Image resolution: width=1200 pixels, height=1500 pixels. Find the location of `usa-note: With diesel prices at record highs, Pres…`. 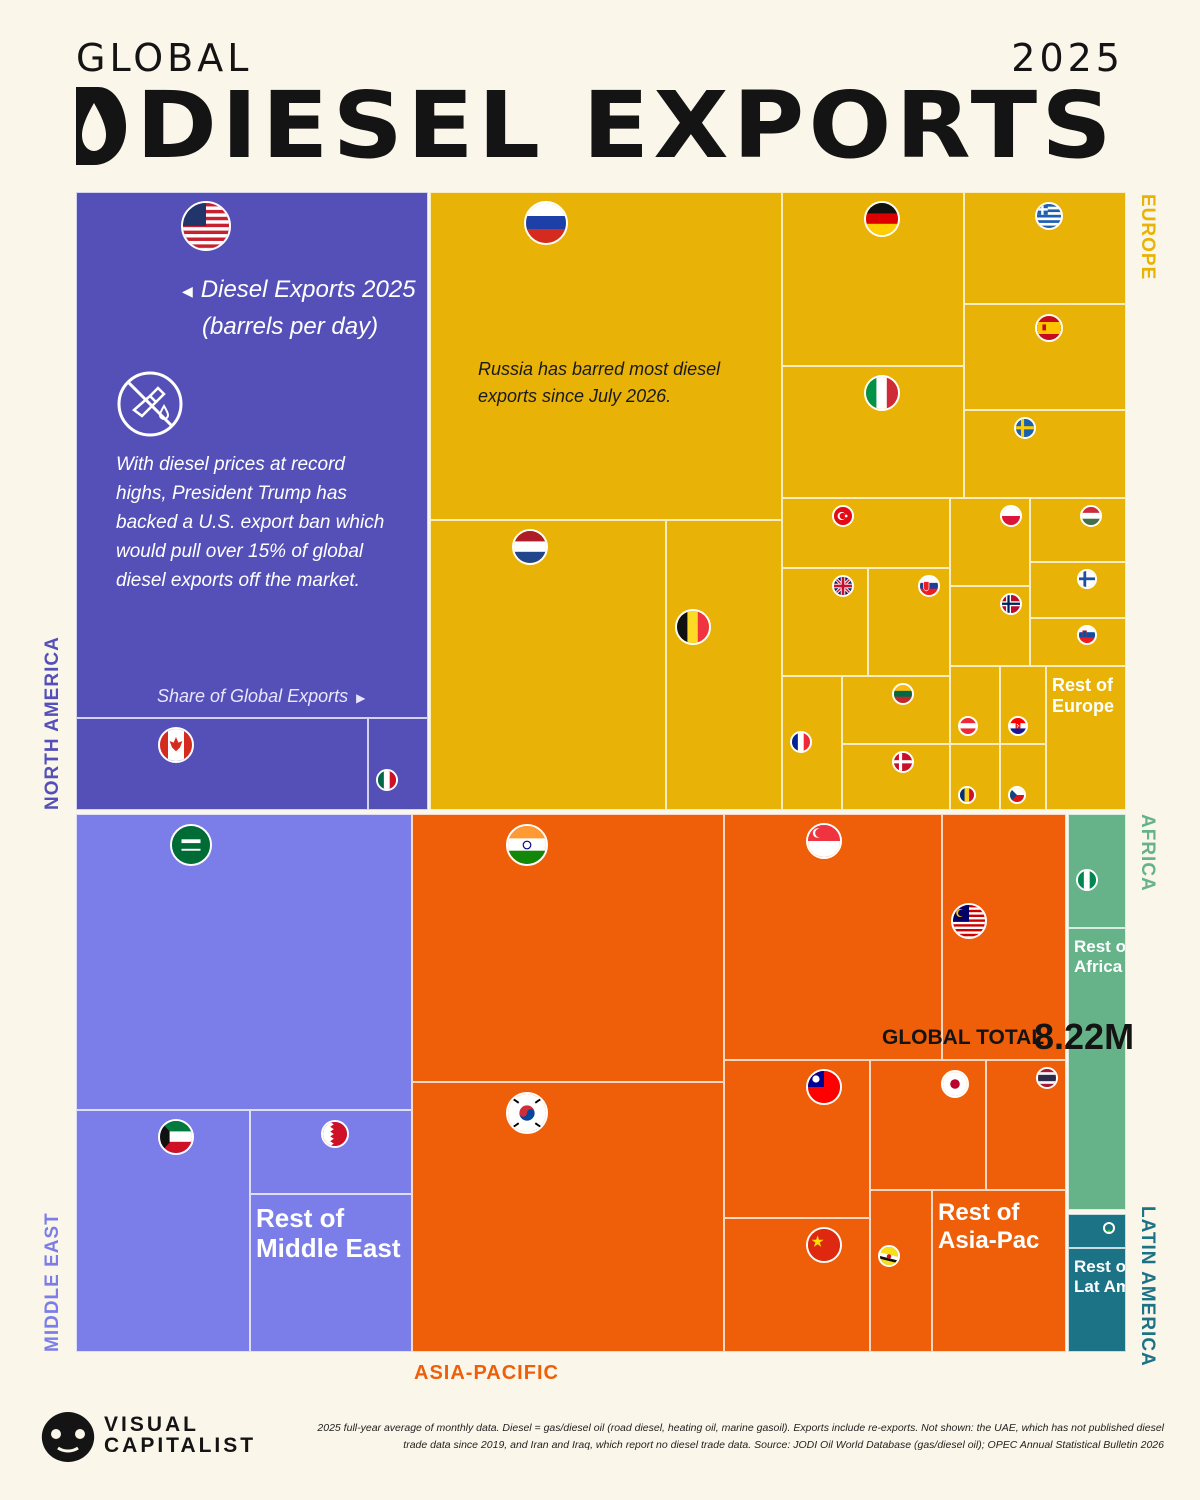

usa-note: With diesel prices at record highs, Pres… is located at coordinates (250, 522).